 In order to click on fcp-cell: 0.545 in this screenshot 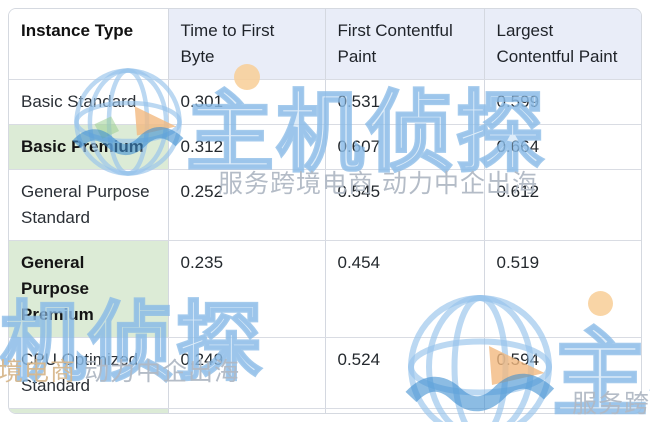, I will do `click(405, 205)`.